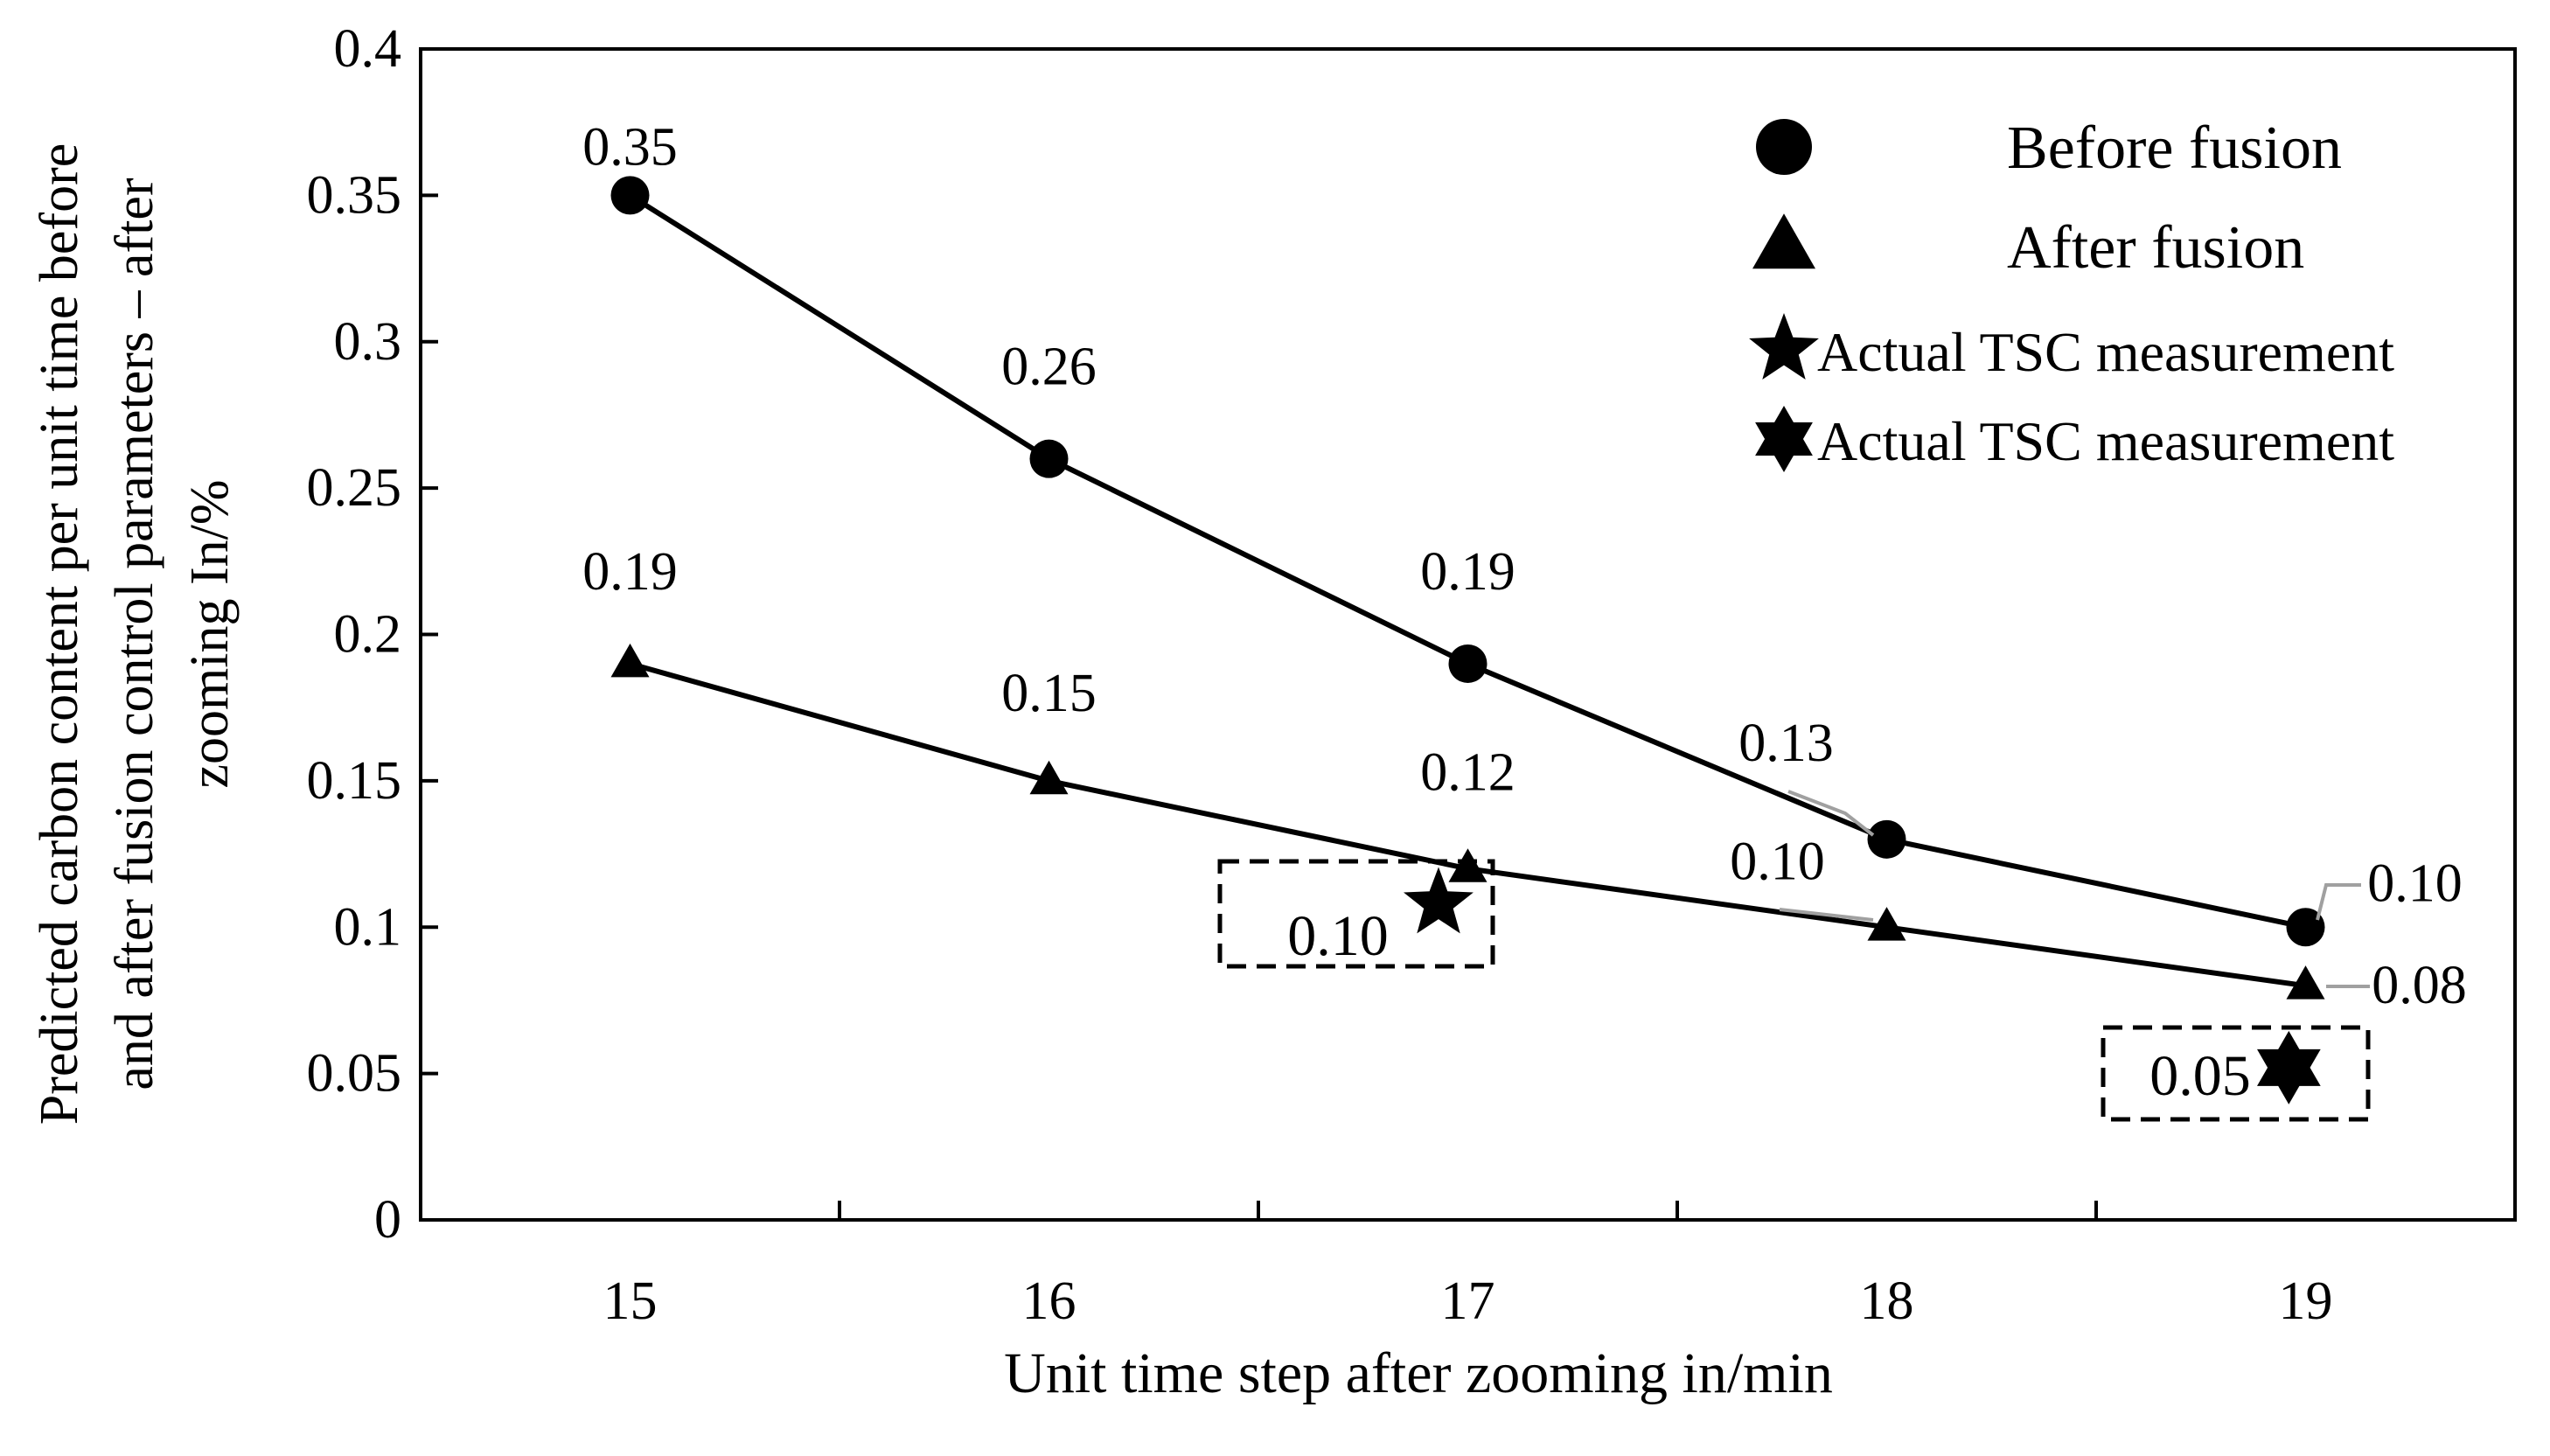 The width and height of the screenshot is (2550, 1456). What do you see at coordinates (368, 49) in the screenshot?
I see `y-tick-label: 0.4` at bounding box center [368, 49].